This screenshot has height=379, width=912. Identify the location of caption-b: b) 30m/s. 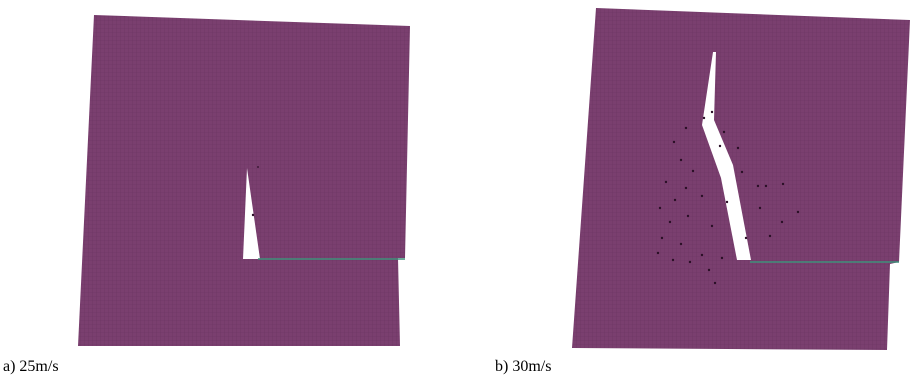
(523, 367).